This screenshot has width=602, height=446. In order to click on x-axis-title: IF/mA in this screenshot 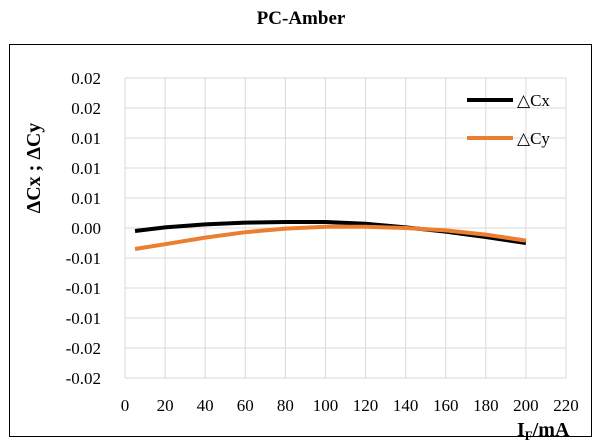, I will do `click(543, 431)`.